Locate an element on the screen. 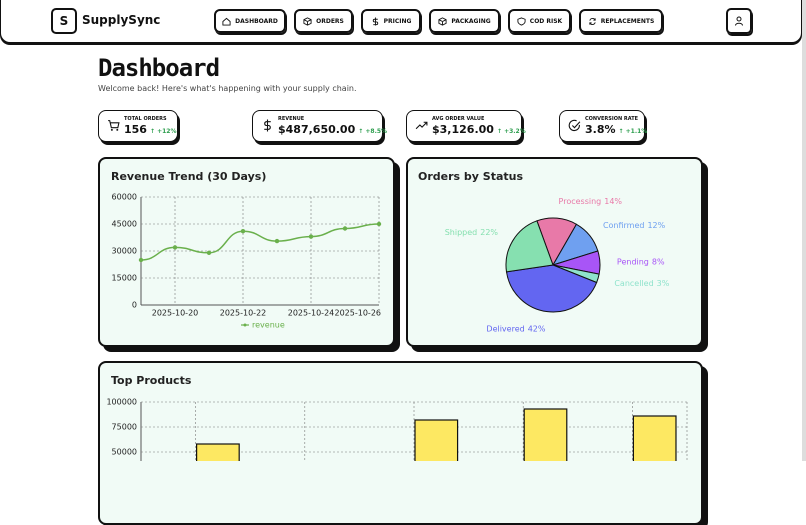 Image resolution: width=806 pixels, height=525 pixels. value-label: 22% is located at coordinates (489, 232).